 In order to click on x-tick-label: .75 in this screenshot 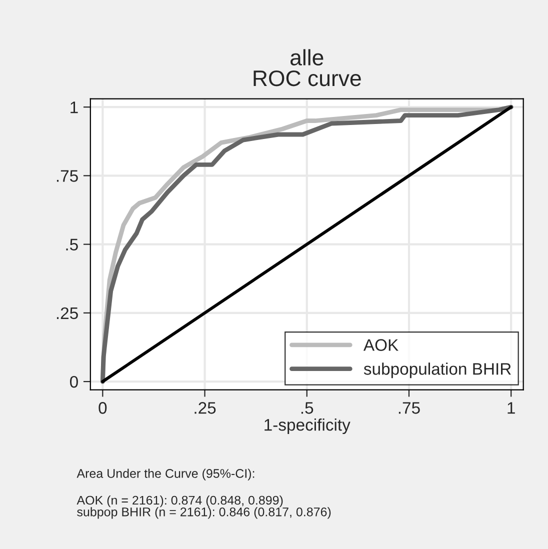, I will do `click(409, 408)`.